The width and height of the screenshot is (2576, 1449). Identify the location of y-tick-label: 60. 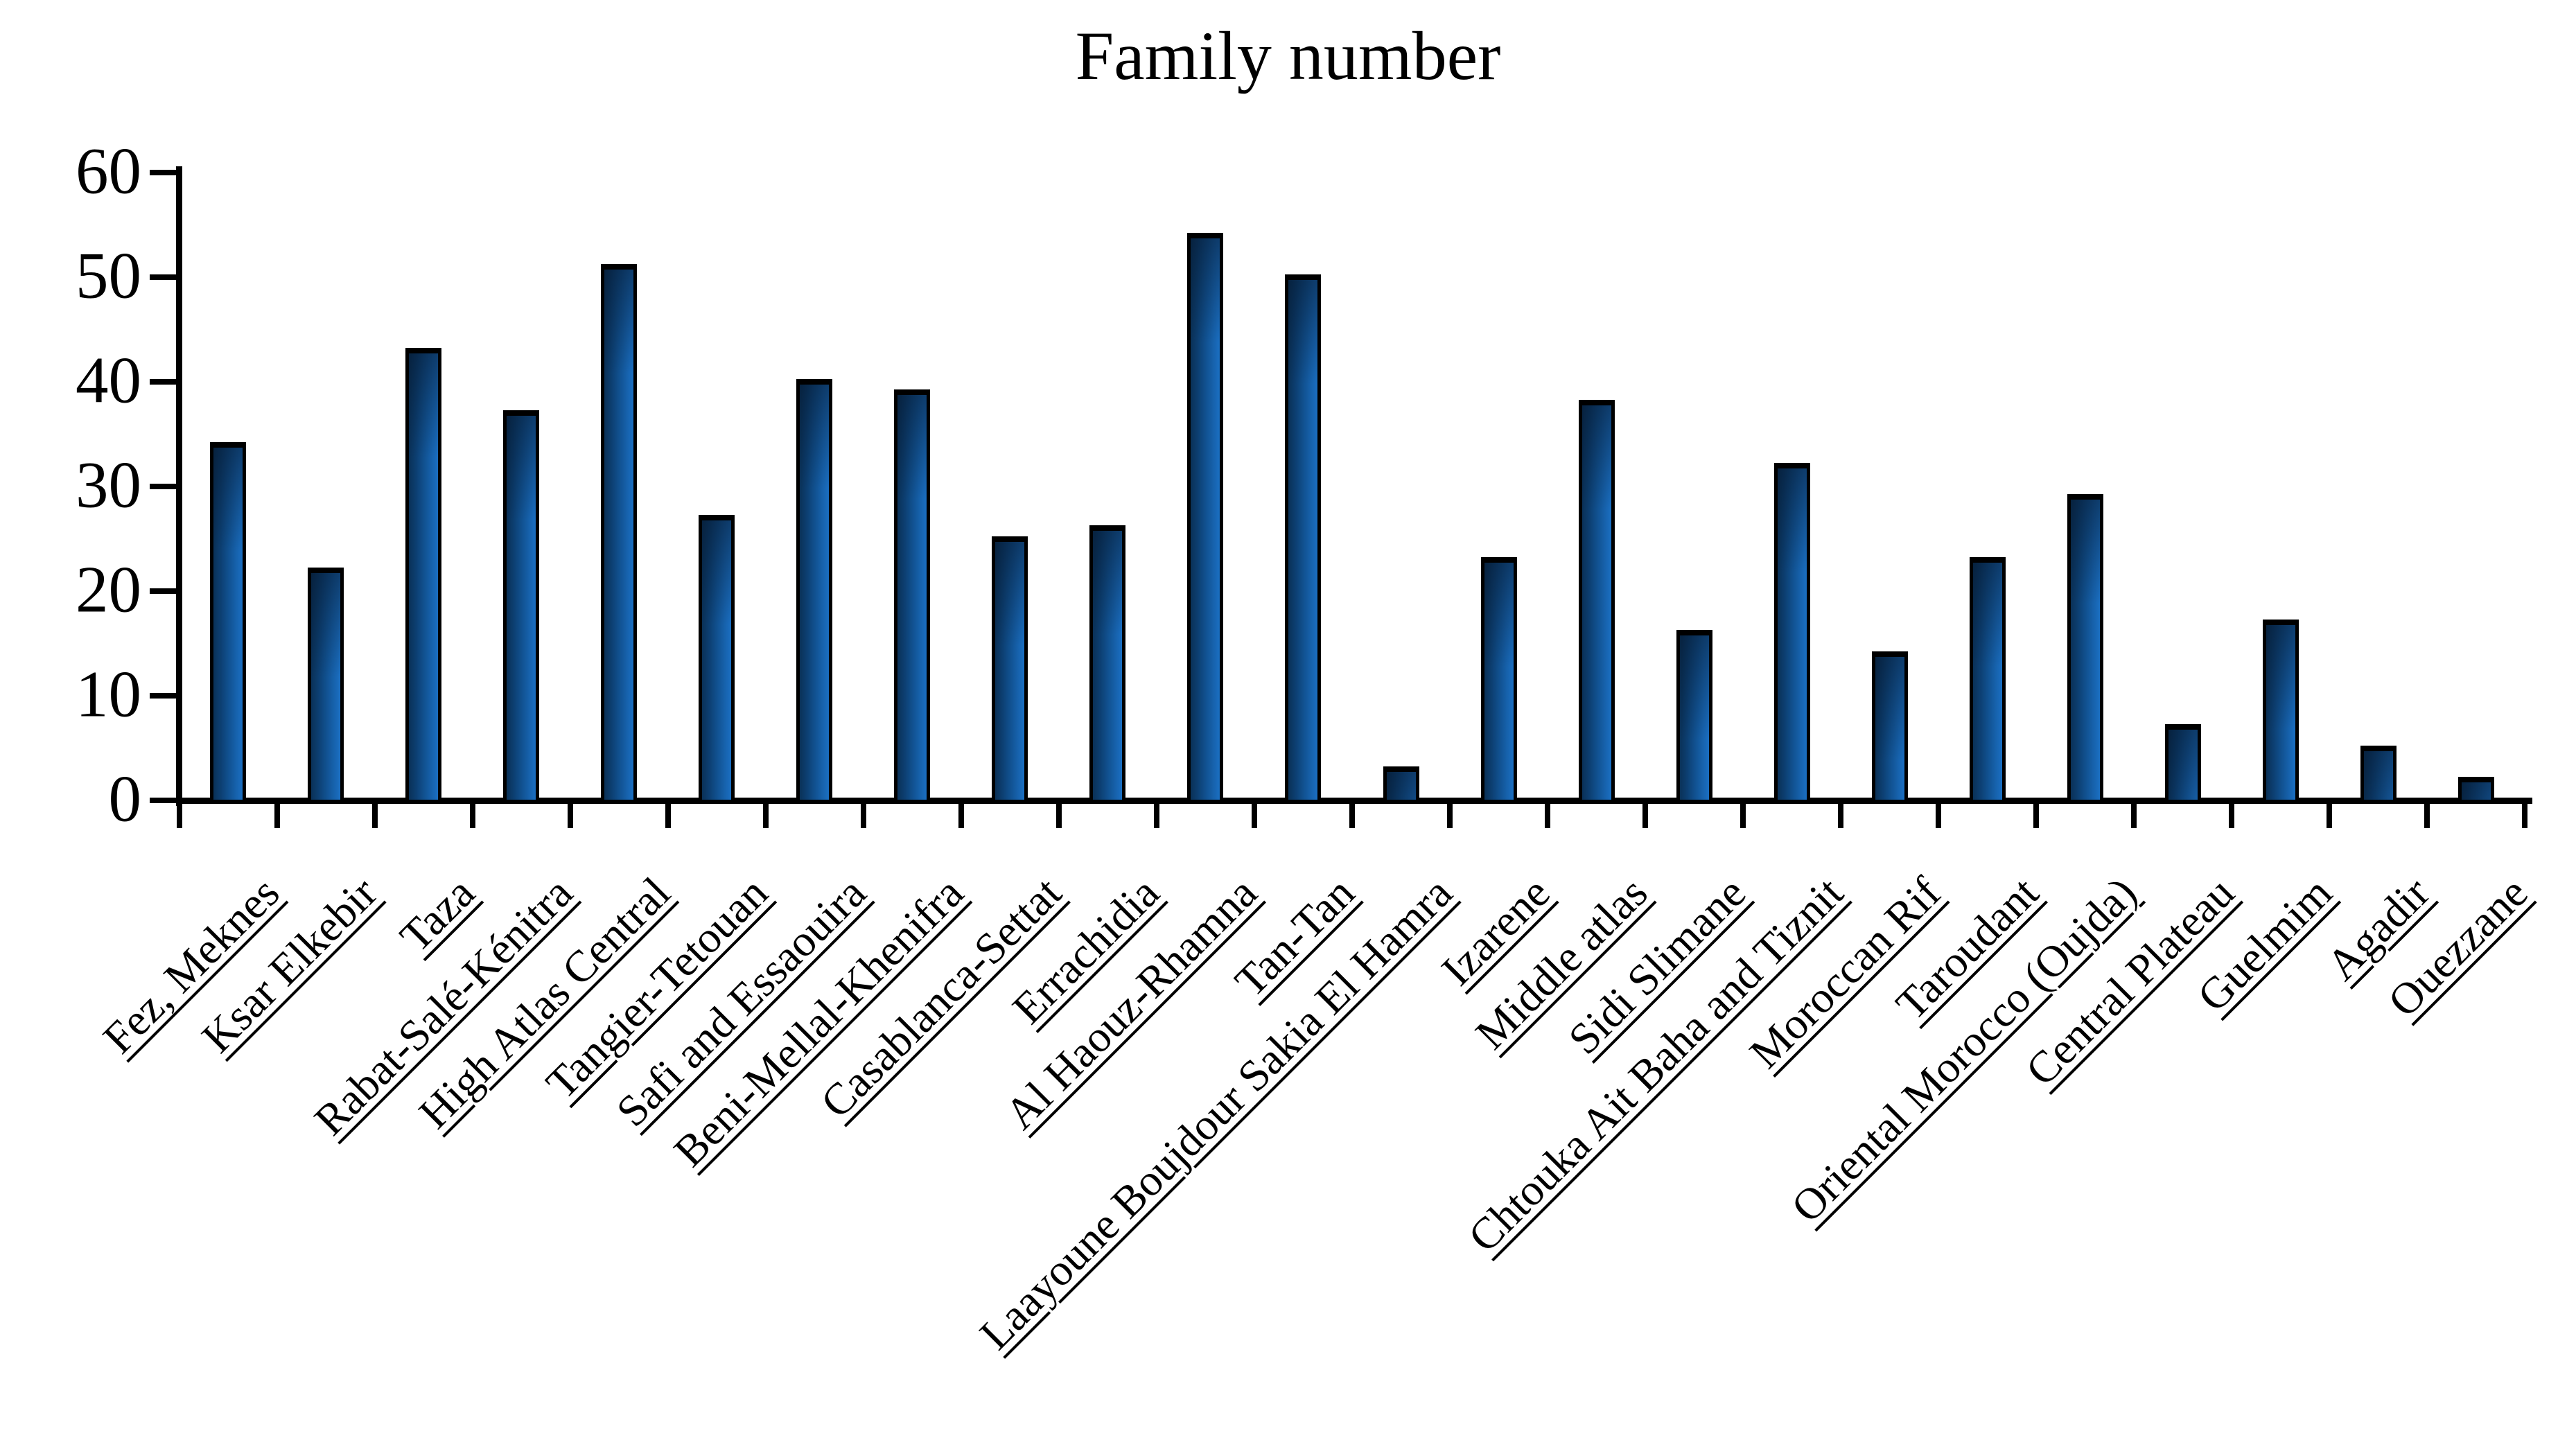
(108, 171).